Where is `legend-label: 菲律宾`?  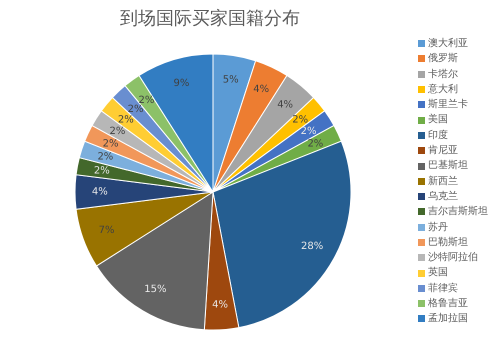
legend-label: 菲律宾 is located at coordinates (443, 289).